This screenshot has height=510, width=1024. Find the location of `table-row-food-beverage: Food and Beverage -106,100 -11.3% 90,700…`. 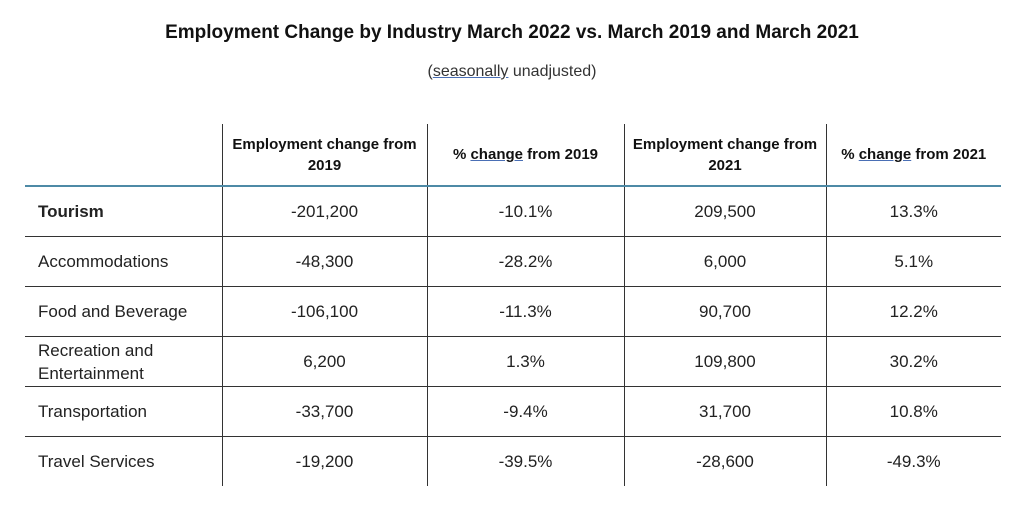

table-row-food-beverage: Food and Beverage -106,100 -11.3% 90,700… is located at coordinates (513, 311).